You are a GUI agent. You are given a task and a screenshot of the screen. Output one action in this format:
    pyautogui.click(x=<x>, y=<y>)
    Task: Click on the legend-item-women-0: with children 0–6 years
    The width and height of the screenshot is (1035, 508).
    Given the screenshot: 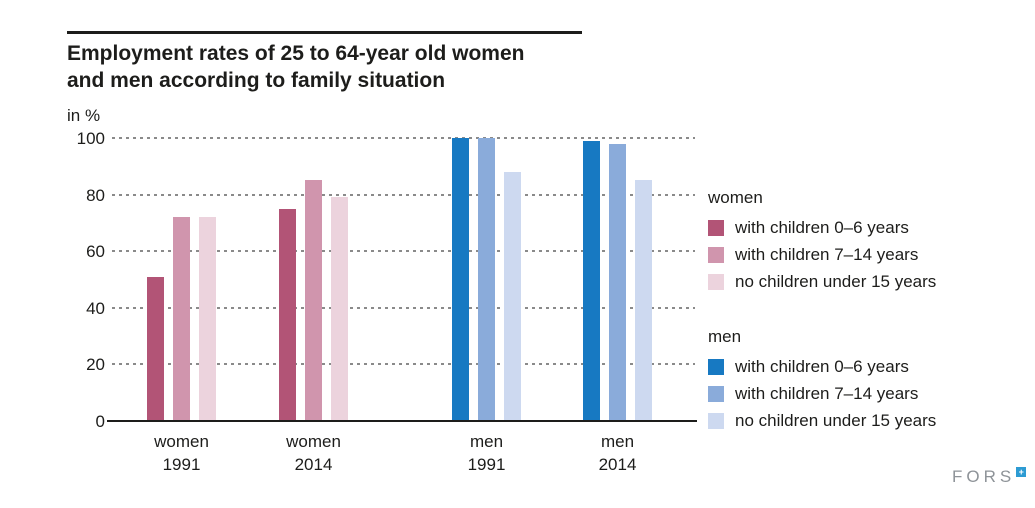 What is the action you would take?
    pyautogui.click(x=822, y=227)
    